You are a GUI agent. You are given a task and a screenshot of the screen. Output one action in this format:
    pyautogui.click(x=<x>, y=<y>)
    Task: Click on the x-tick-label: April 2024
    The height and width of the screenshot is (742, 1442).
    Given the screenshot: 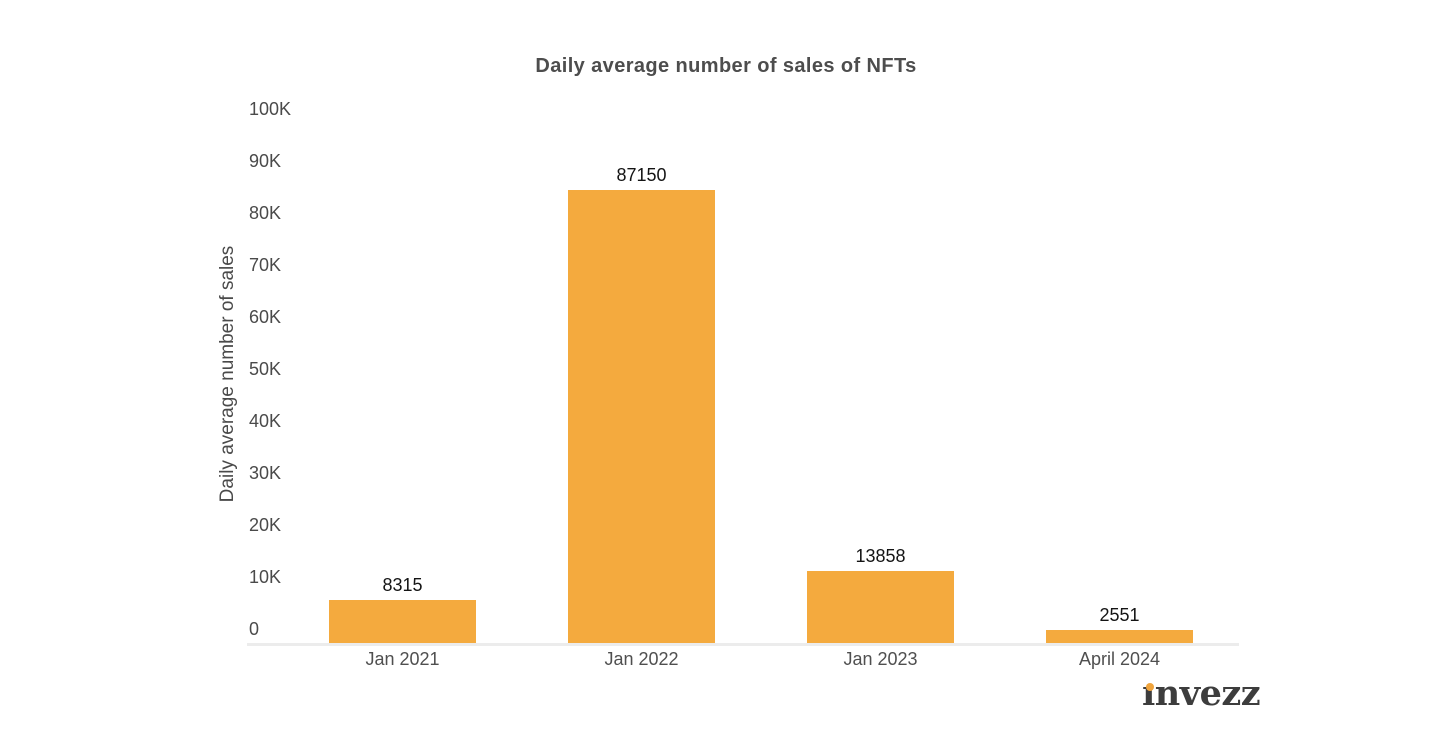 What is the action you would take?
    pyautogui.click(x=1119, y=659)
    